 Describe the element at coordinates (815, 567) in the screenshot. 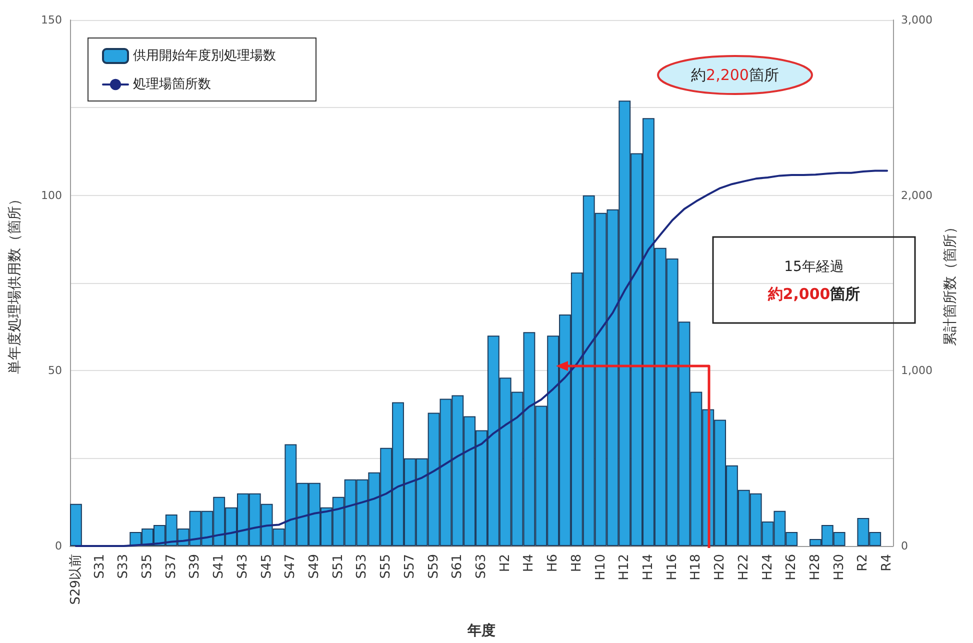

I see `x-tick-label: H28` at that location.